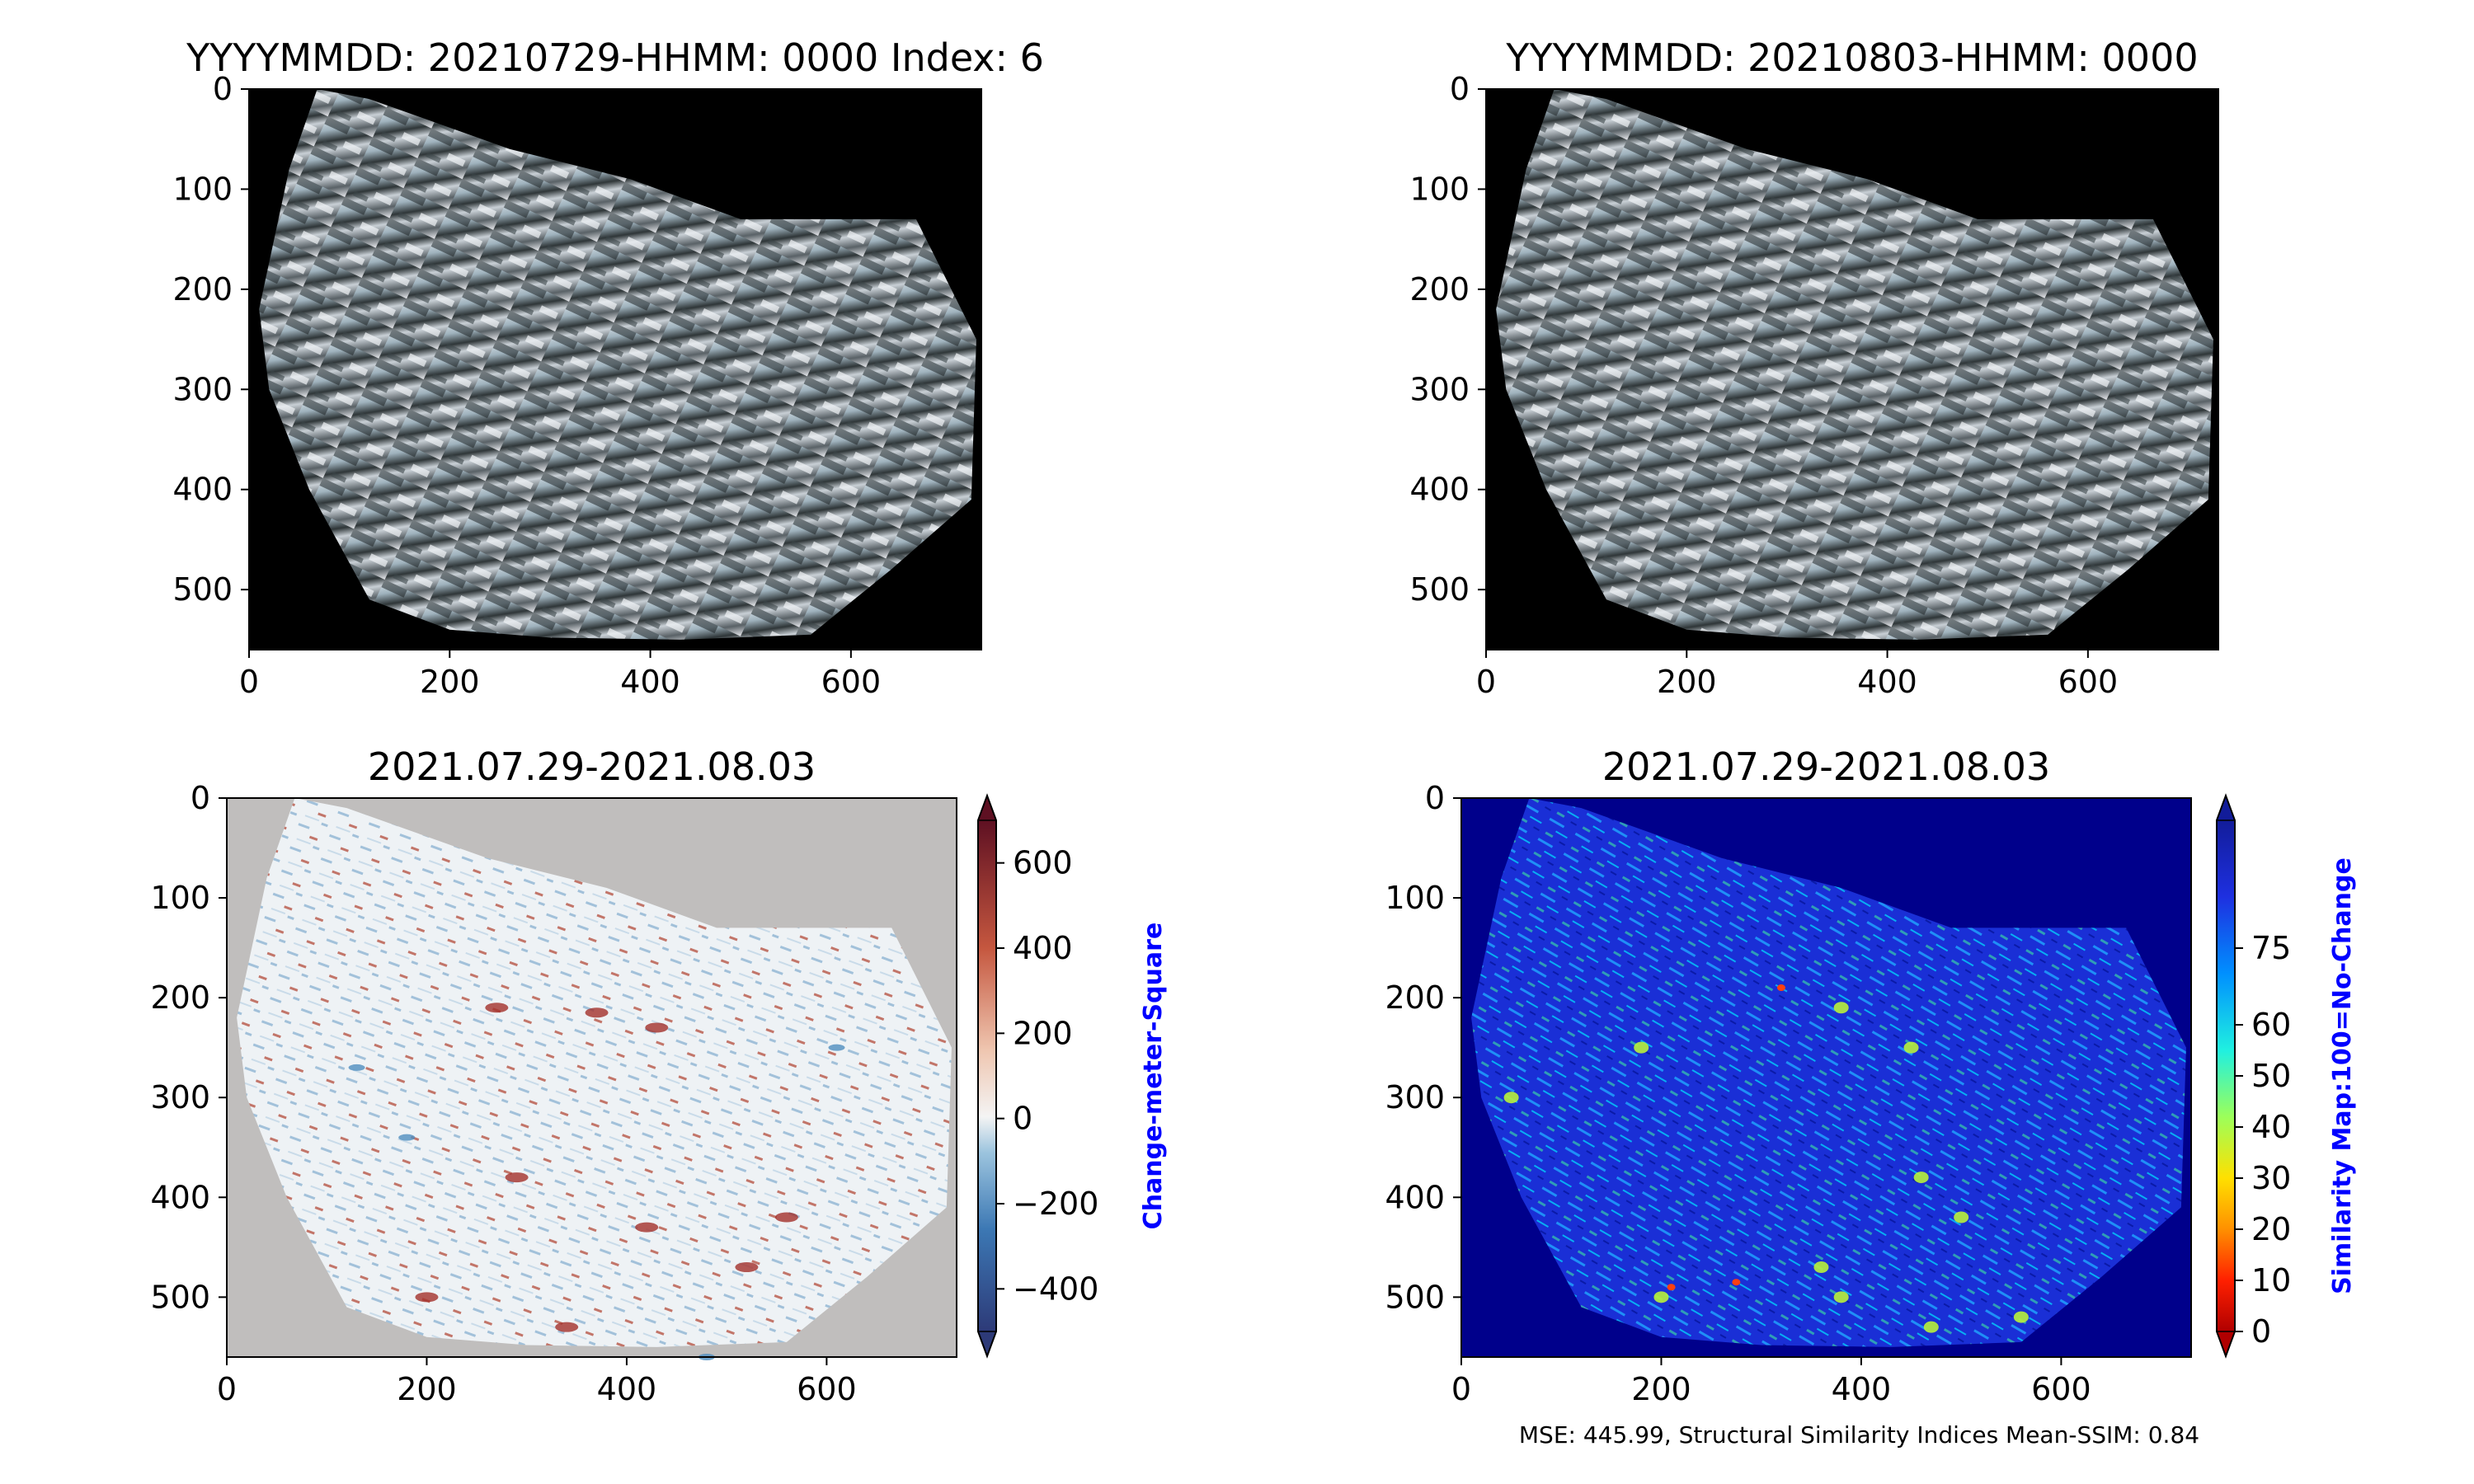  What do you see at coordinates (1055, 1204) in the screenshot?
I see `colorbar-tick-label: −200` at bounding box center [1055, 1204].